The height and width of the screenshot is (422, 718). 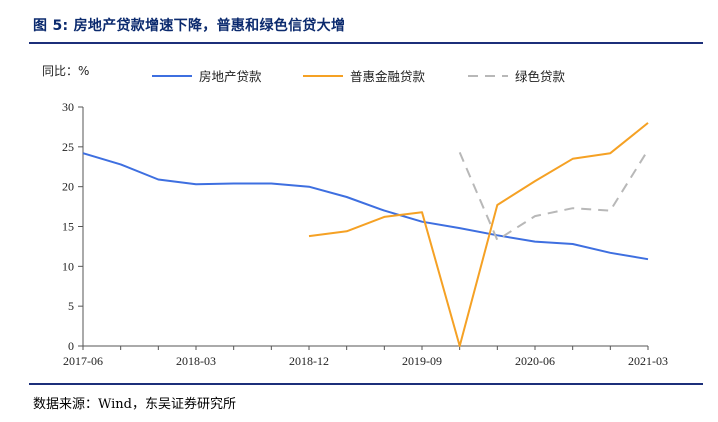 I want to click on x-tick-label: 2017-06, so click(x=83, y=361).